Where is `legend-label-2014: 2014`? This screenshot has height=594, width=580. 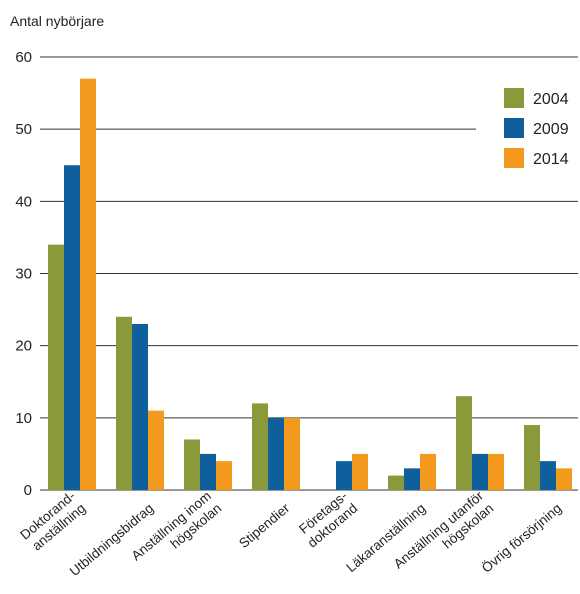
legend-label-2014: 2014 is located at coordinates (551, 159).